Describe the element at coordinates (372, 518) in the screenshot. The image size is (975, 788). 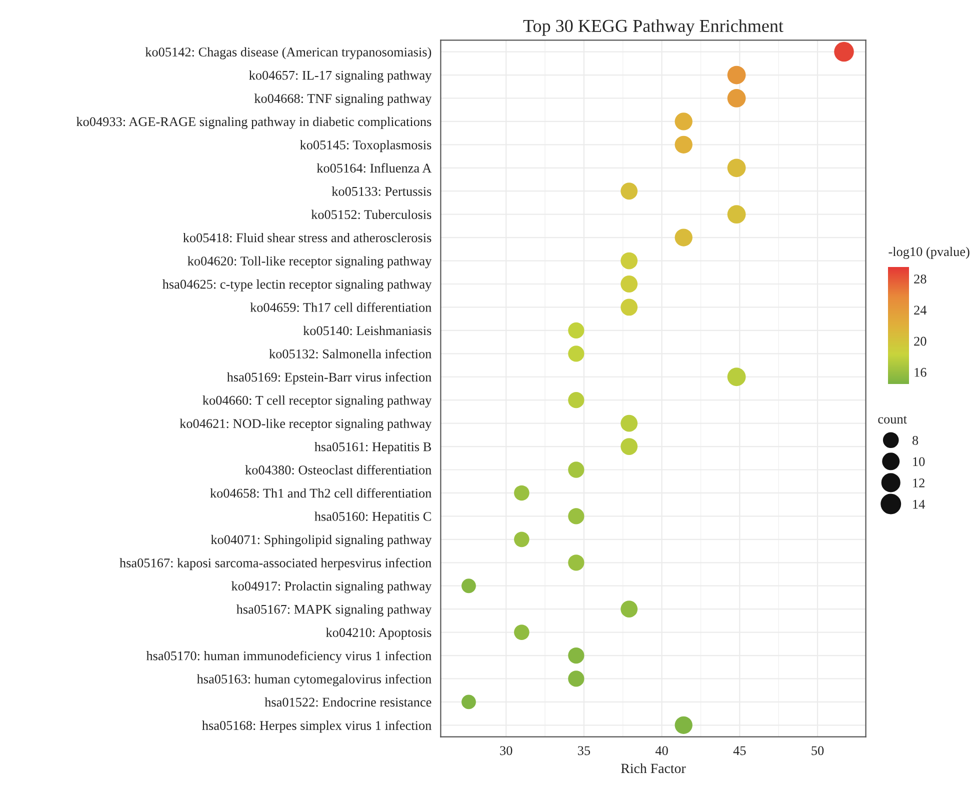
I see `y-tick-label: hsa05160: Hepatitis C` at that location.